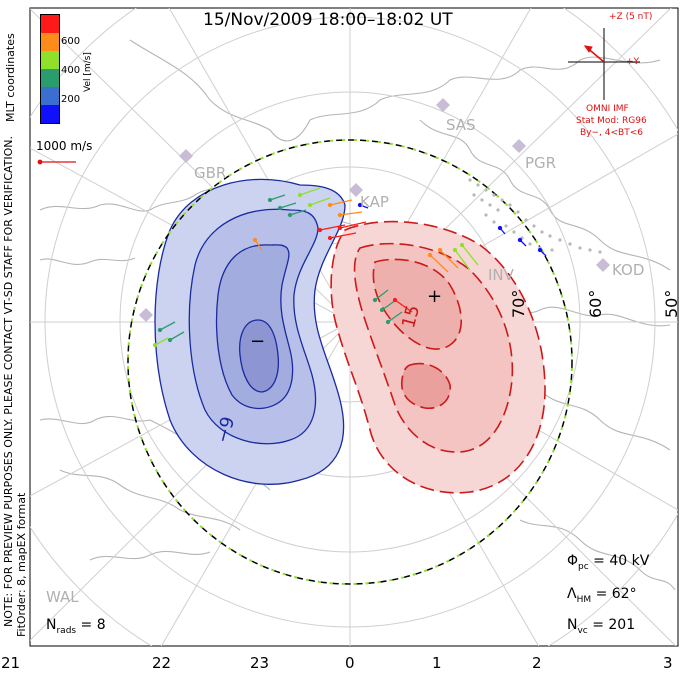 The image size is (680, 674). I want to click on lambda-subscript: HM, so click(584, 599).